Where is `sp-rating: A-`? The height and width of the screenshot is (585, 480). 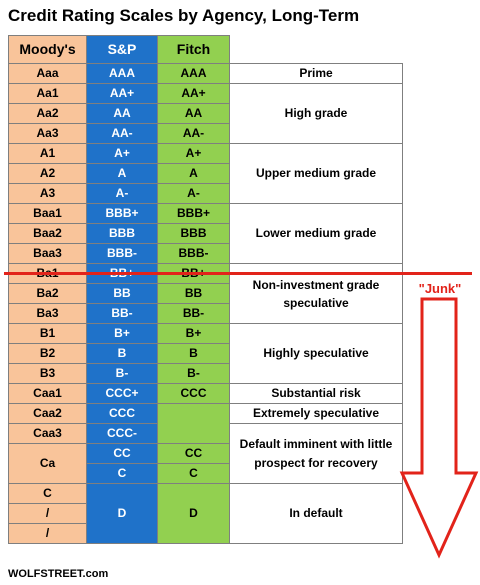 sp-rating: A- is located at coordinates (122, 193).